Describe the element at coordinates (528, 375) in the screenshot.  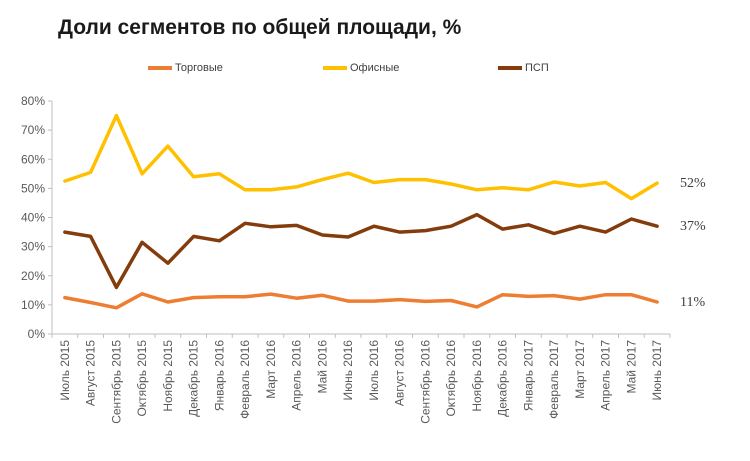
I see `x-tick-label: Январь 2017` at that location.